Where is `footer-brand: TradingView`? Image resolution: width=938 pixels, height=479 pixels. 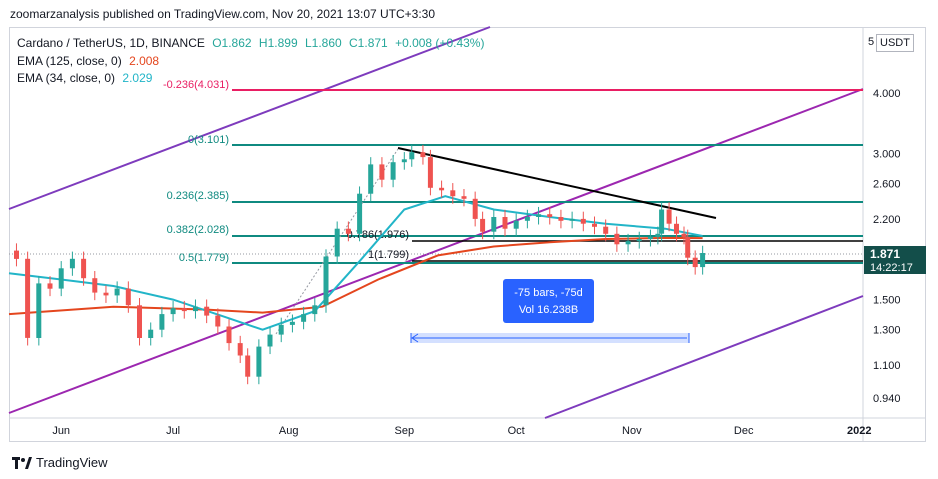 footer-brand: TradingView is located at coordinates (60, 462).